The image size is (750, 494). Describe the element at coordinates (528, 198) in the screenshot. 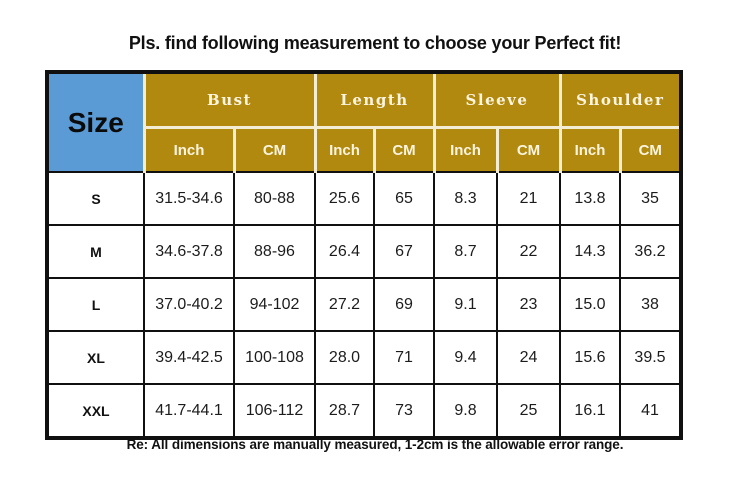

I see `cell-sleeve-cm: 21` at that location.